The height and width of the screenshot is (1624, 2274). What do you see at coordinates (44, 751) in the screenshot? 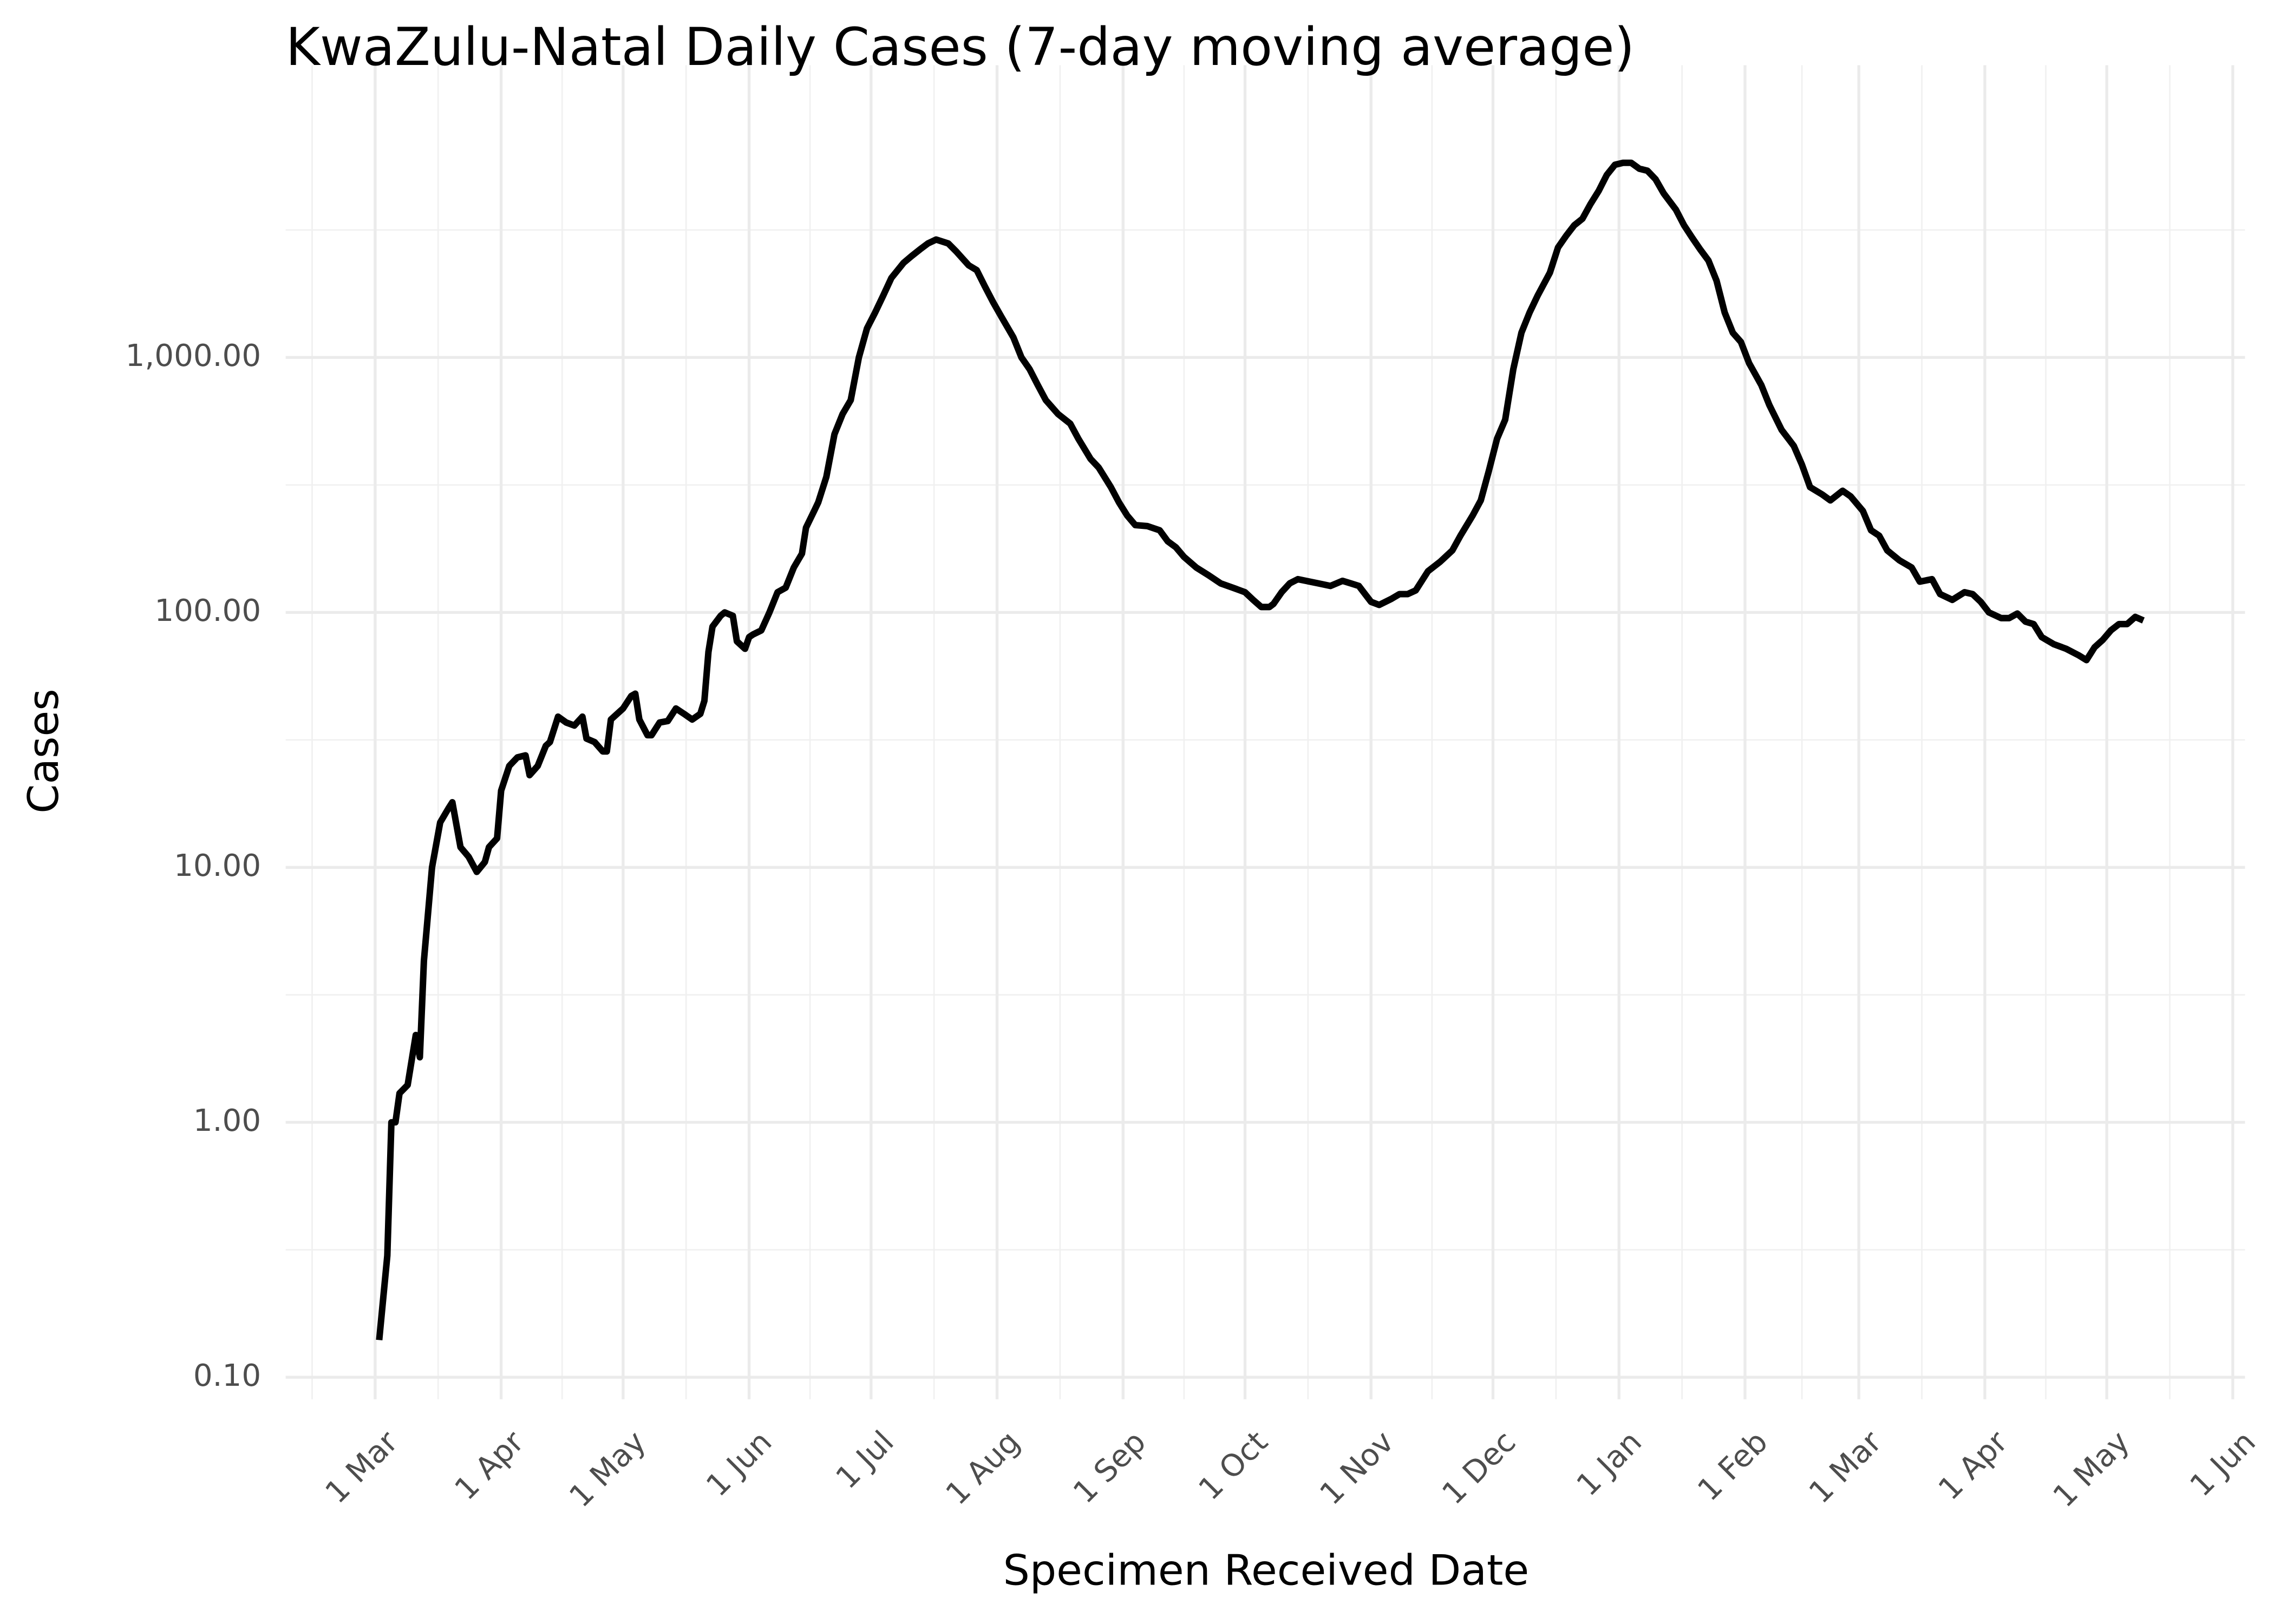
I see `y-axis-title: Cases` at bounding box center [44, 751].